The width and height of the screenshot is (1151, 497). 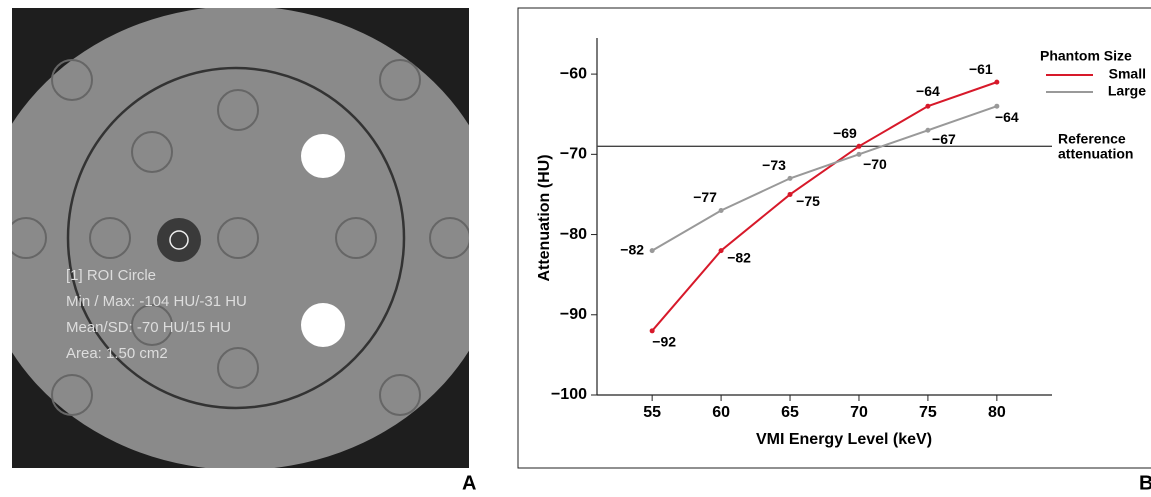 I want to click on x-tick-label: 55, so click(x=652, y=412).